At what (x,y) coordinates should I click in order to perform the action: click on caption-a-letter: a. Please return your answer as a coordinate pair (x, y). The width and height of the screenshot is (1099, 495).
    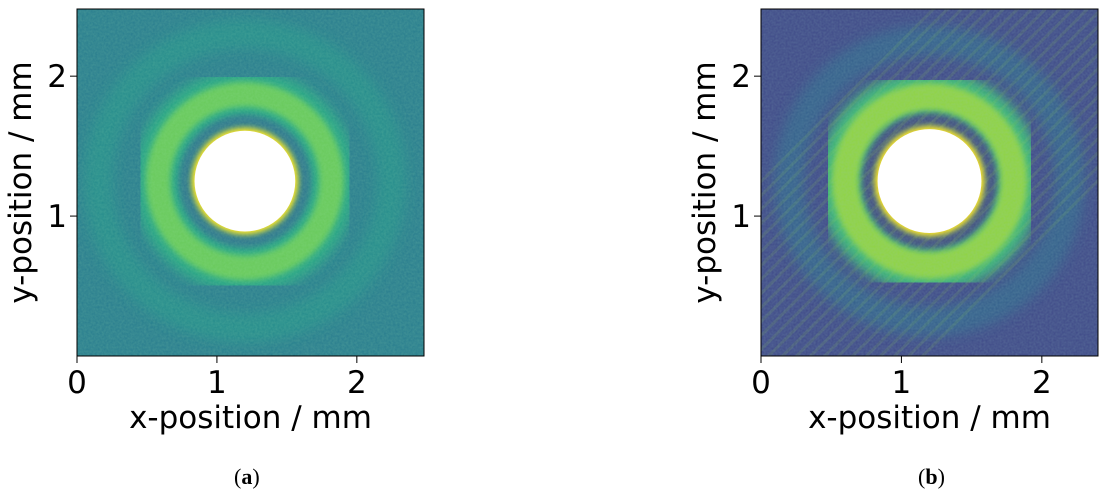
    Looking at the image, I should click on (247, 476).